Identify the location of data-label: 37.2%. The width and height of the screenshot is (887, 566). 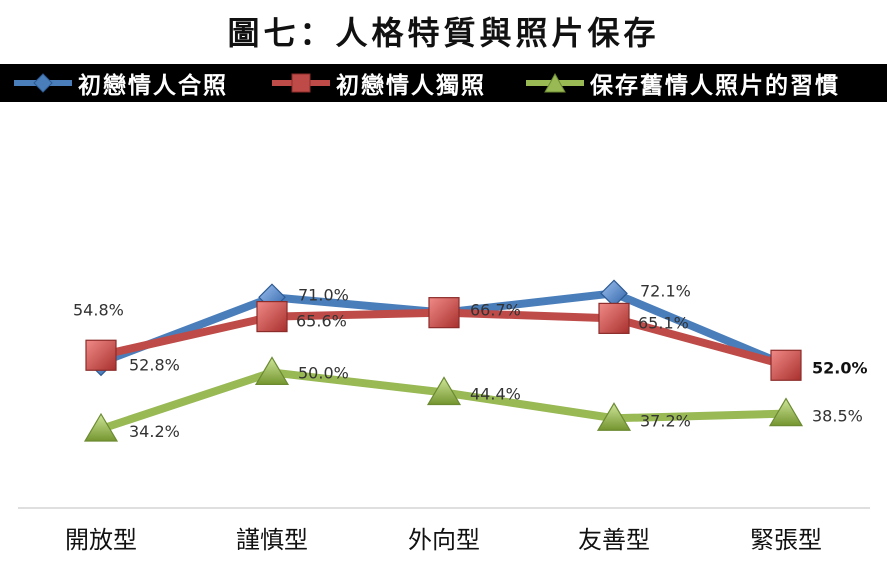
(665, 420).